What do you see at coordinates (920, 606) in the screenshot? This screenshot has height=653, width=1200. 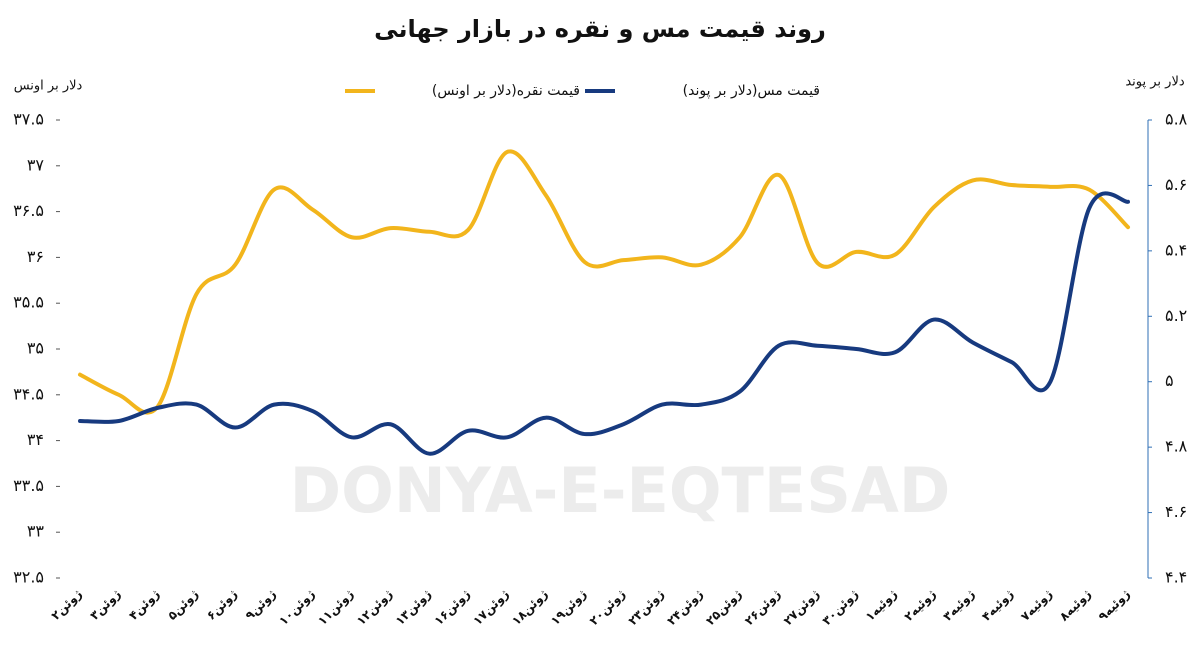 I see `x-tick-label: ۲ژوئیه` at bounding box center [920, 606].